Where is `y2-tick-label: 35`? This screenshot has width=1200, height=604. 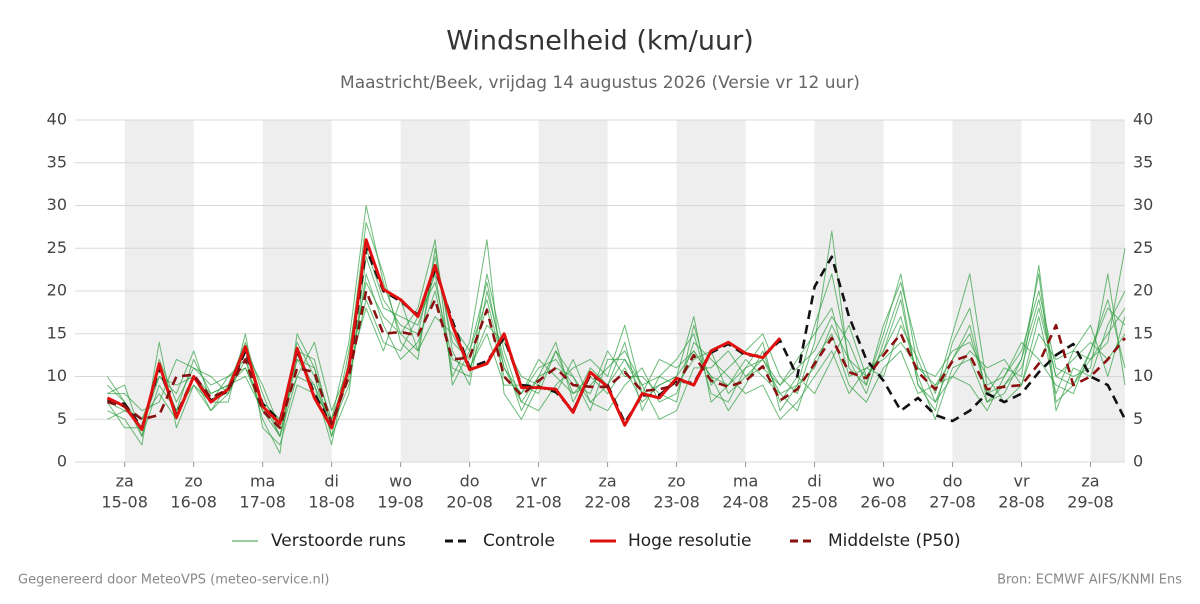 y2-tick-label: 35 is located at coordinates (1143, 161).